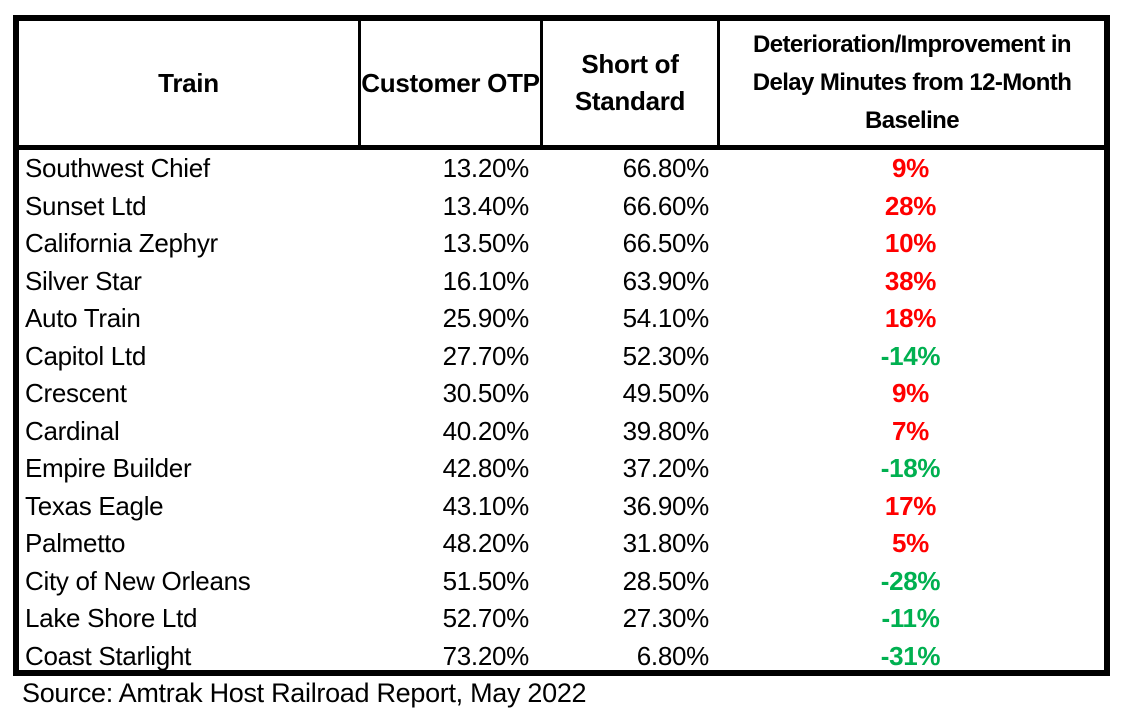 The image size is (1128, 710). What do you see at coordinates (910, 318) in the screenshot?
I see `delay-change-value: 18%` at bounding box center [910, 318].